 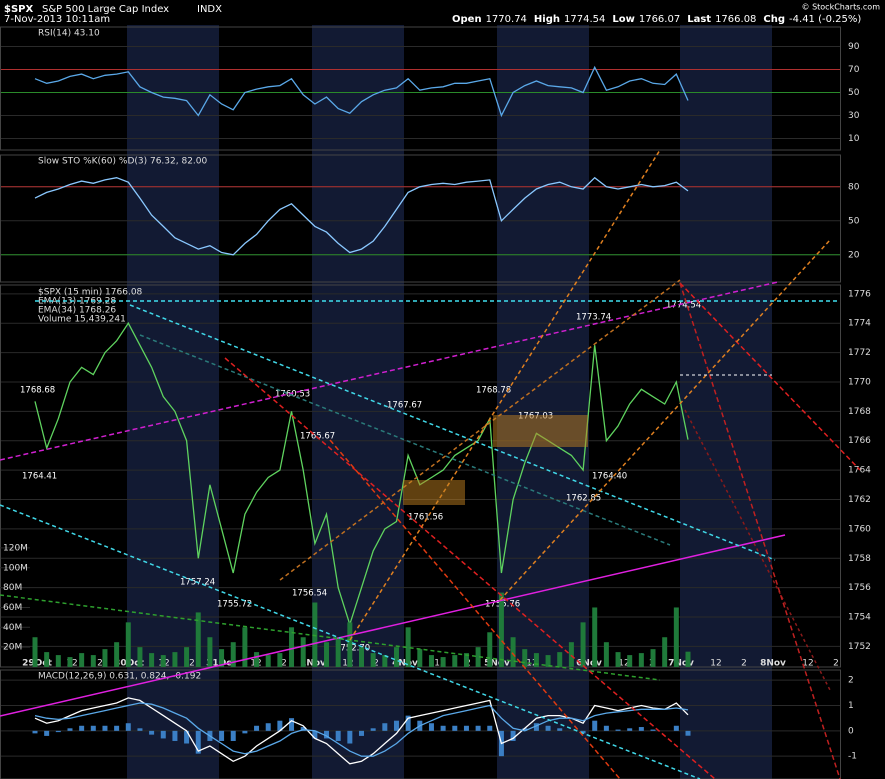 I want to click on quote-label: Chg, so click(x=774, y=19).